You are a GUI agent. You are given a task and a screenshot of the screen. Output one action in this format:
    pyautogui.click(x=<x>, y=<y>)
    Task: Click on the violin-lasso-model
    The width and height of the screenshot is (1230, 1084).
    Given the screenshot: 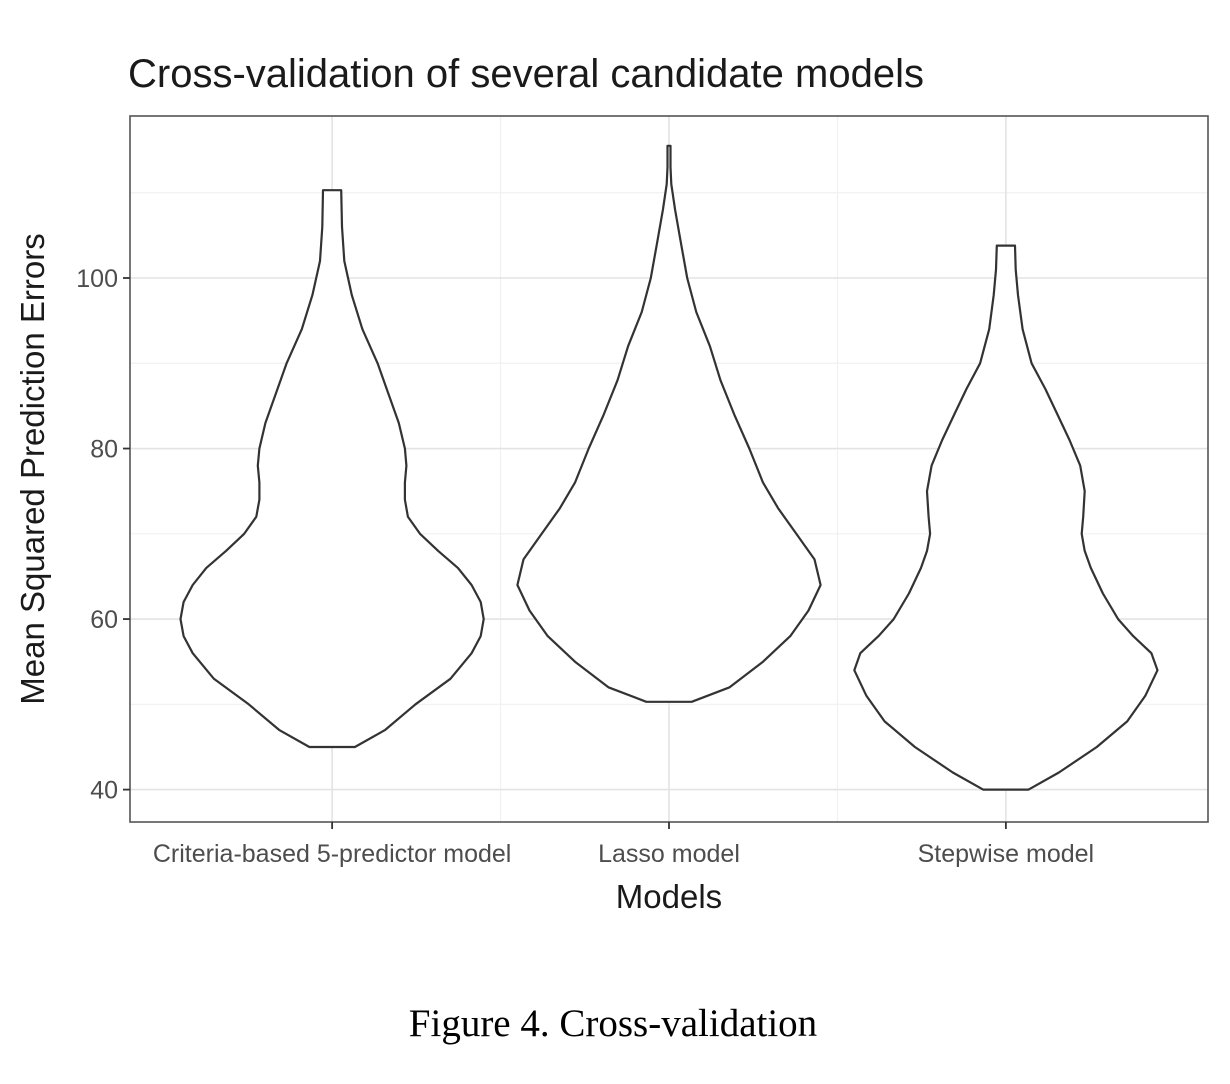 What is the action you would take?
    pyautogui.click(x=669, y=423)
    